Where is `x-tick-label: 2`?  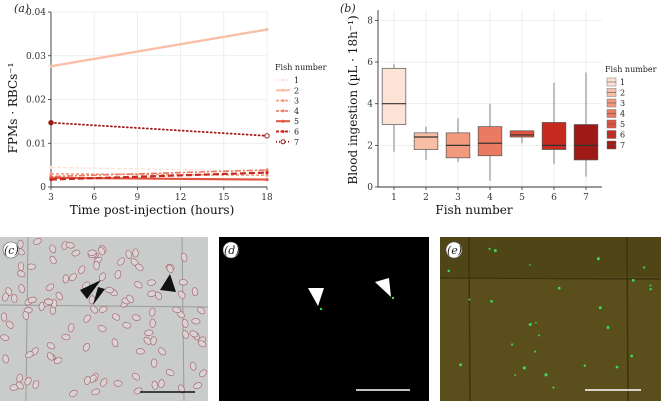
x-tick-label: 2 is located at coordinates (426, 198).